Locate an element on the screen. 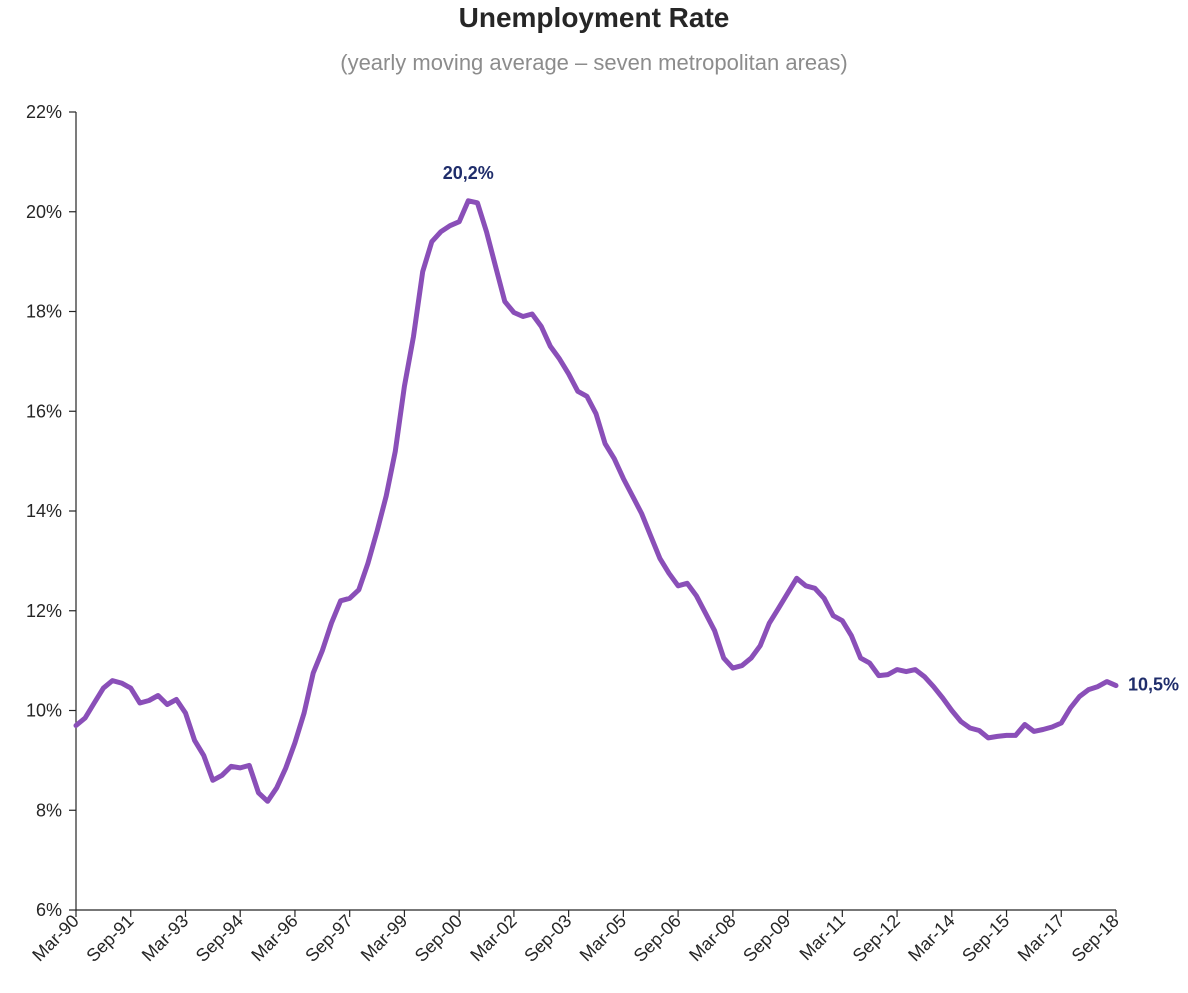 Image resolution: width=1188 pixels, height=993 pixels. y-tick-label: 6% is located at coordinates (49, 910).